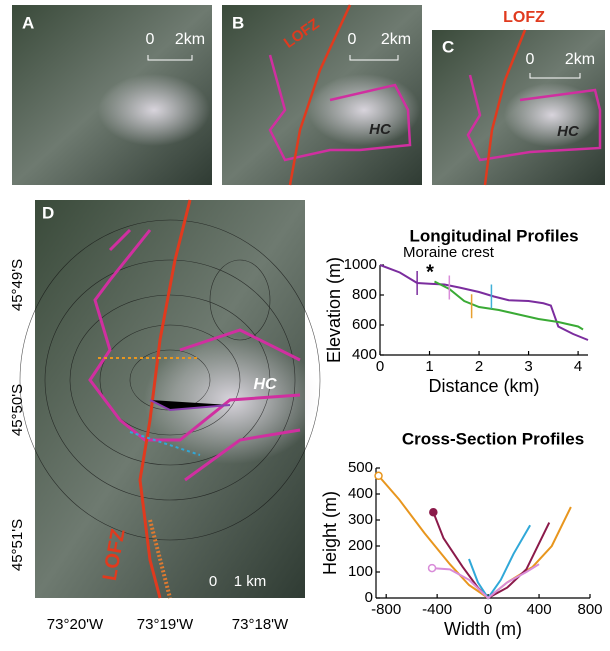 Image resolution: width=610 pixels, height=651 pixels. I want to click on x-tick-label: 400, so click(539, 609).